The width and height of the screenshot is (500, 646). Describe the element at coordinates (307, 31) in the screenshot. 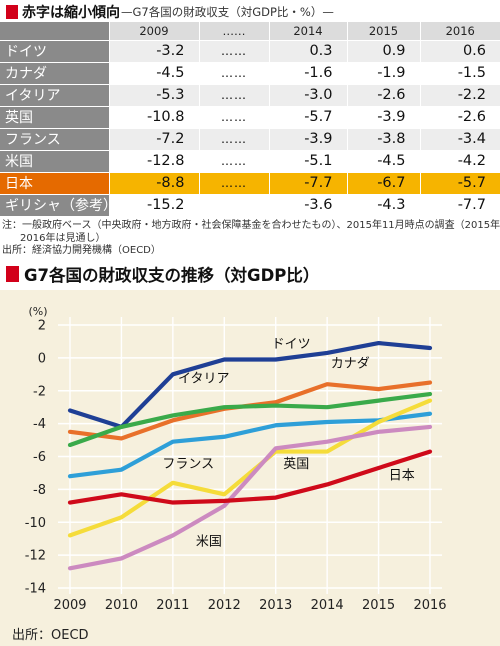

I see `header-cell-2014: 2014` at that location.